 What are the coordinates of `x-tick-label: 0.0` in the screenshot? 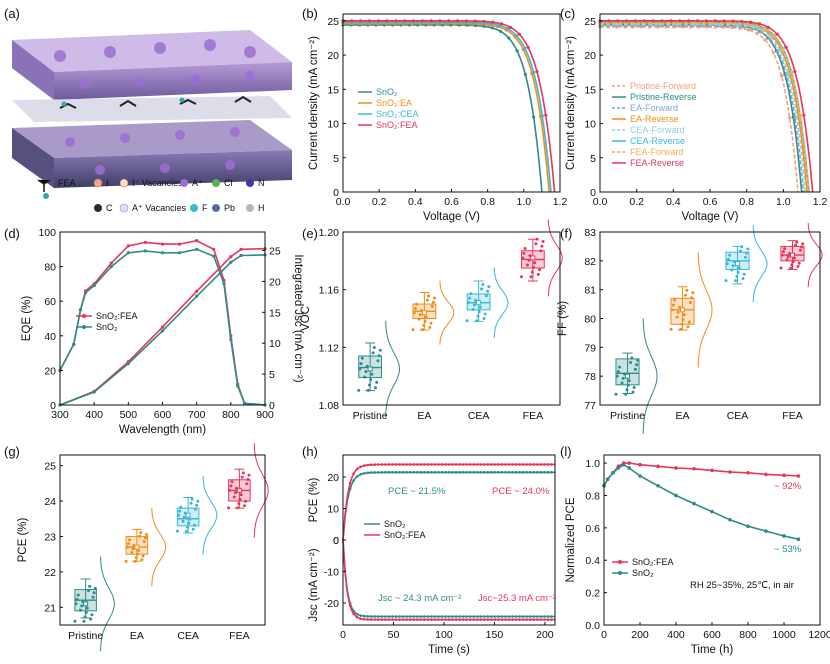 It's located at (343, 202).